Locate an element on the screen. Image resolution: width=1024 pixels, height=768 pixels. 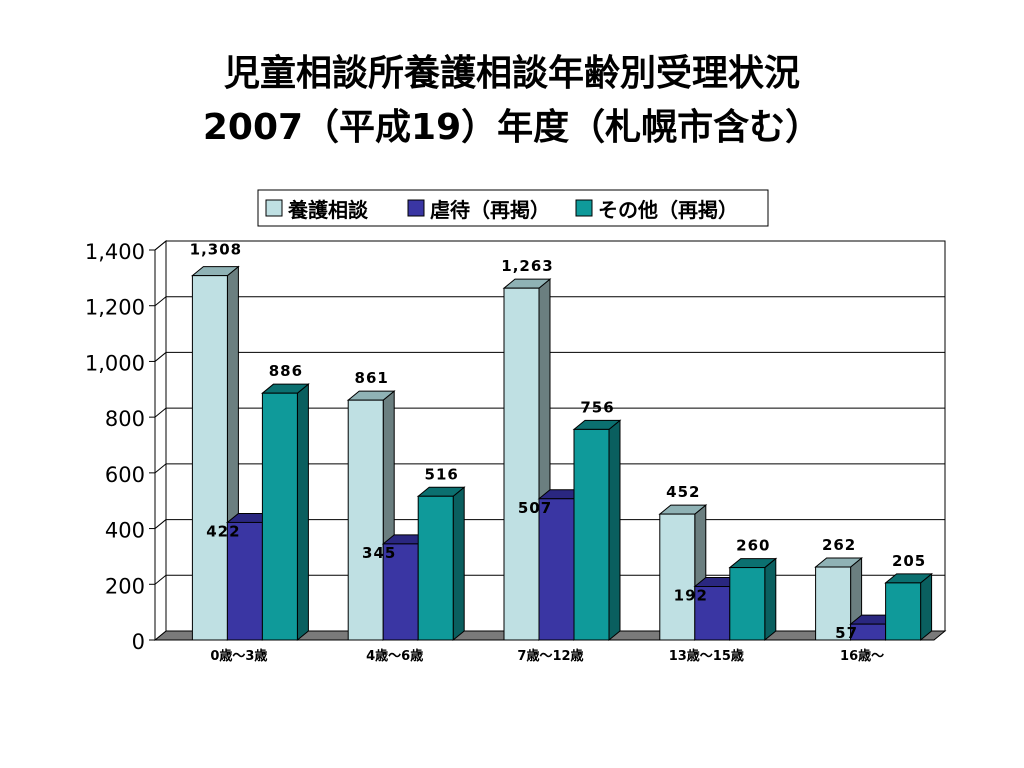
legend-box is located at coordinates (513, 208).